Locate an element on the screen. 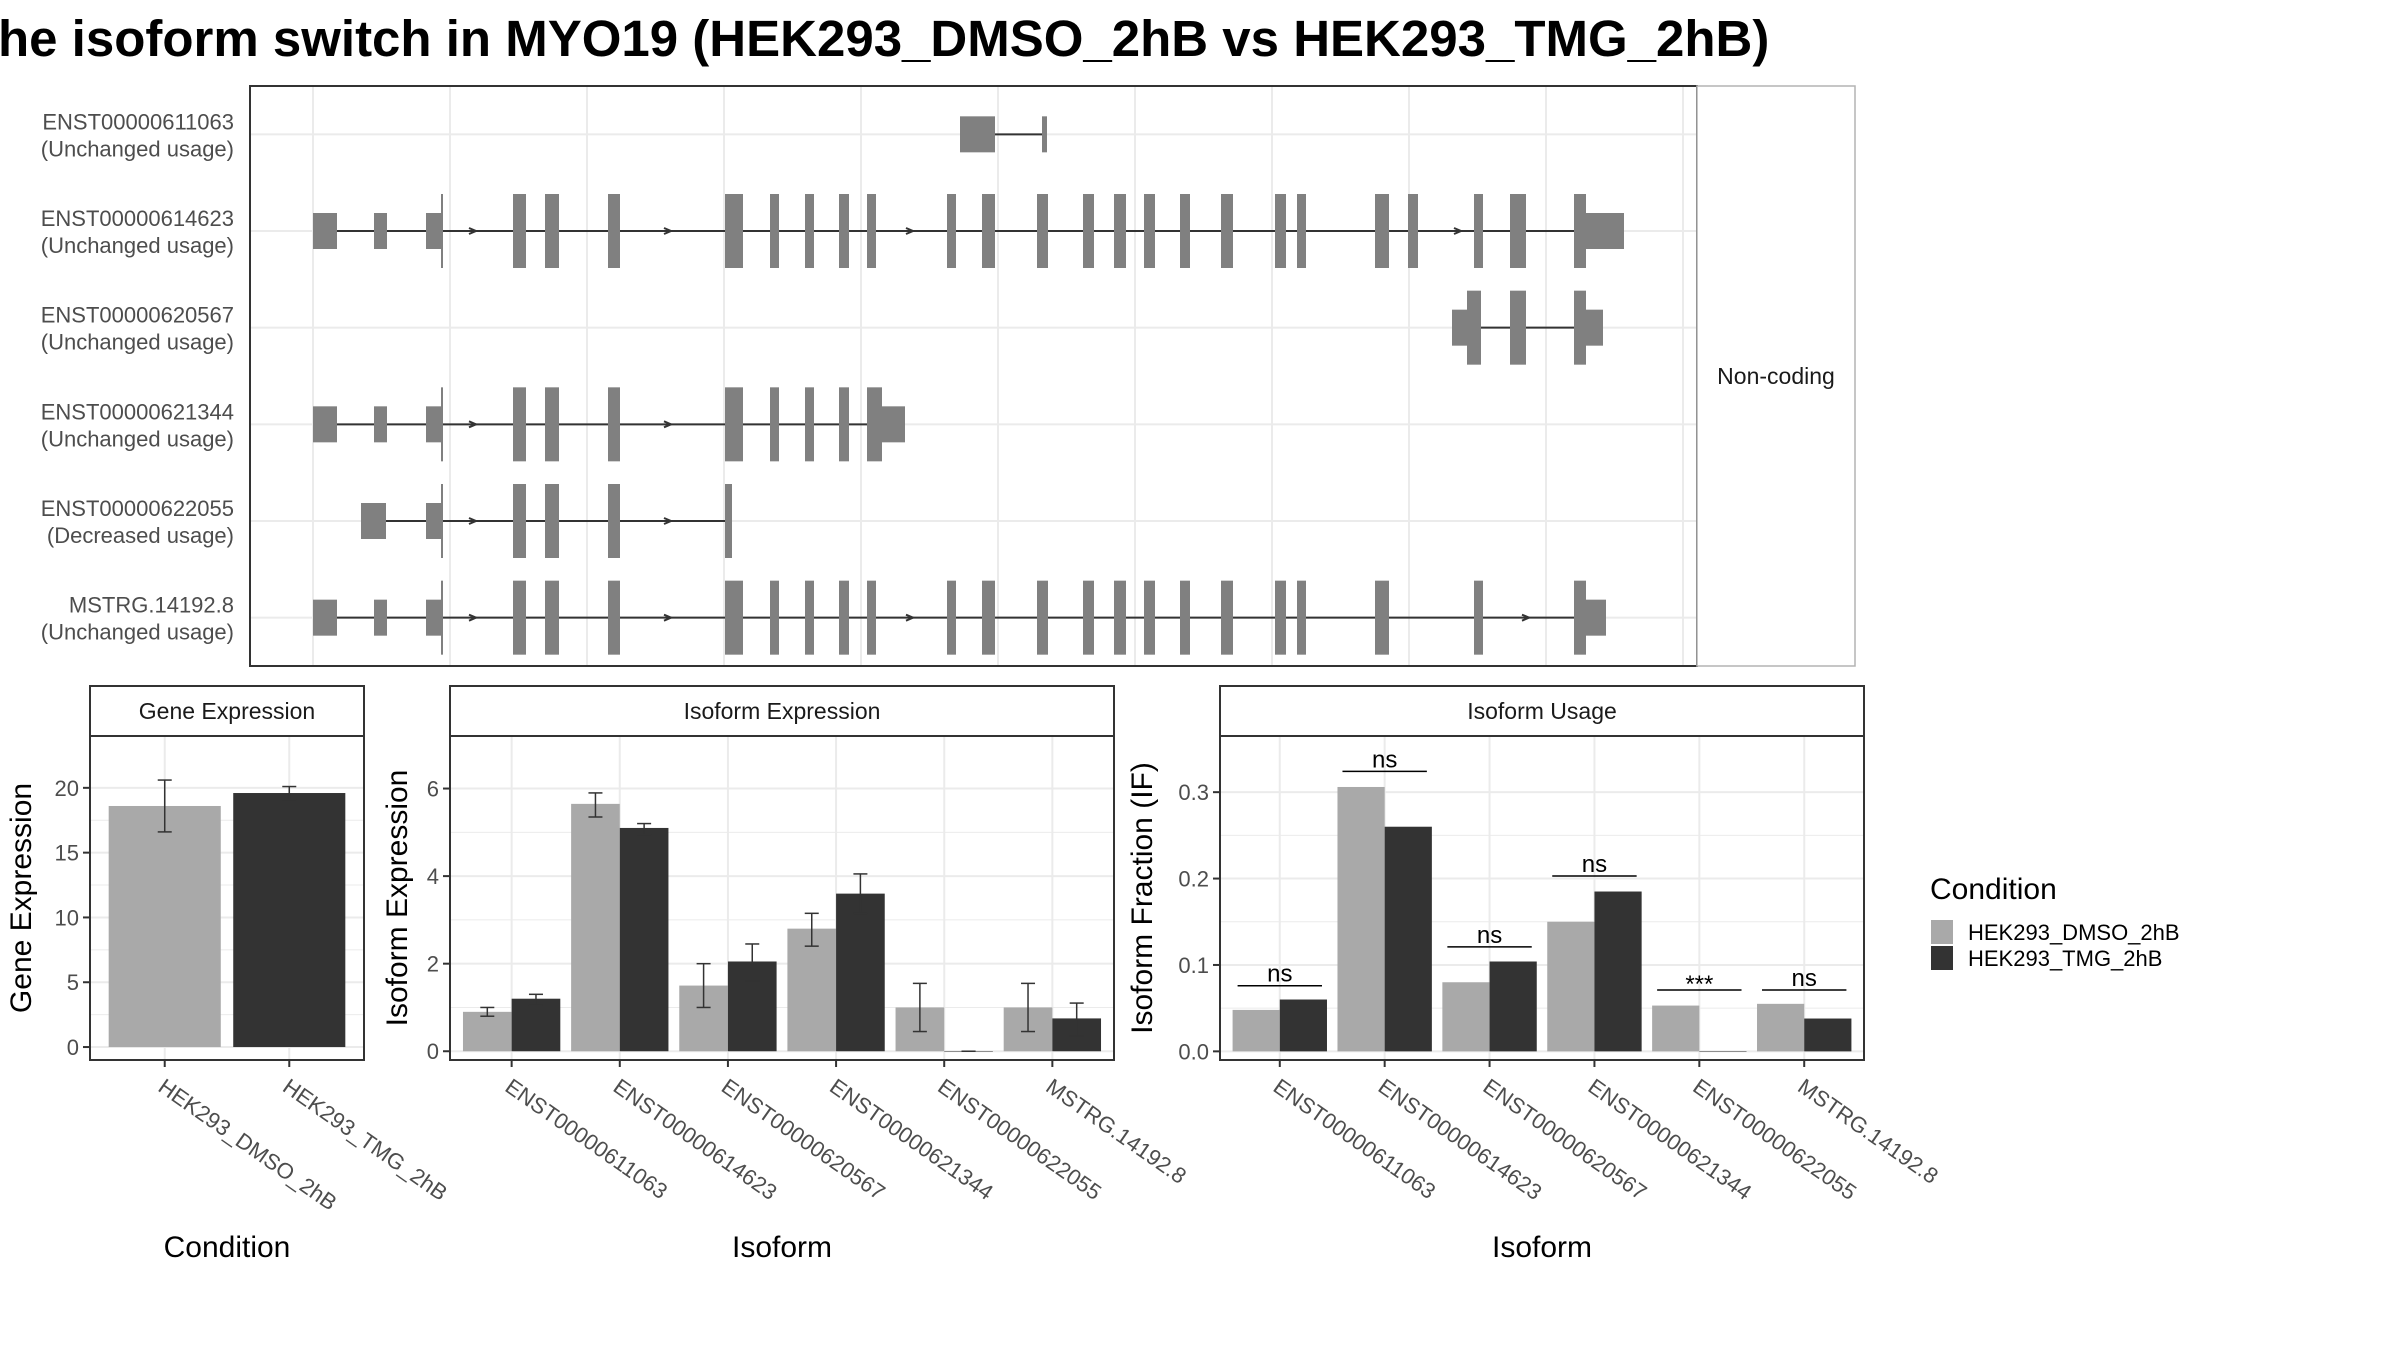 Image resolution: width=2400 pixels, height=1350 pixels. panel-border is located at coordinates (1542, 898).